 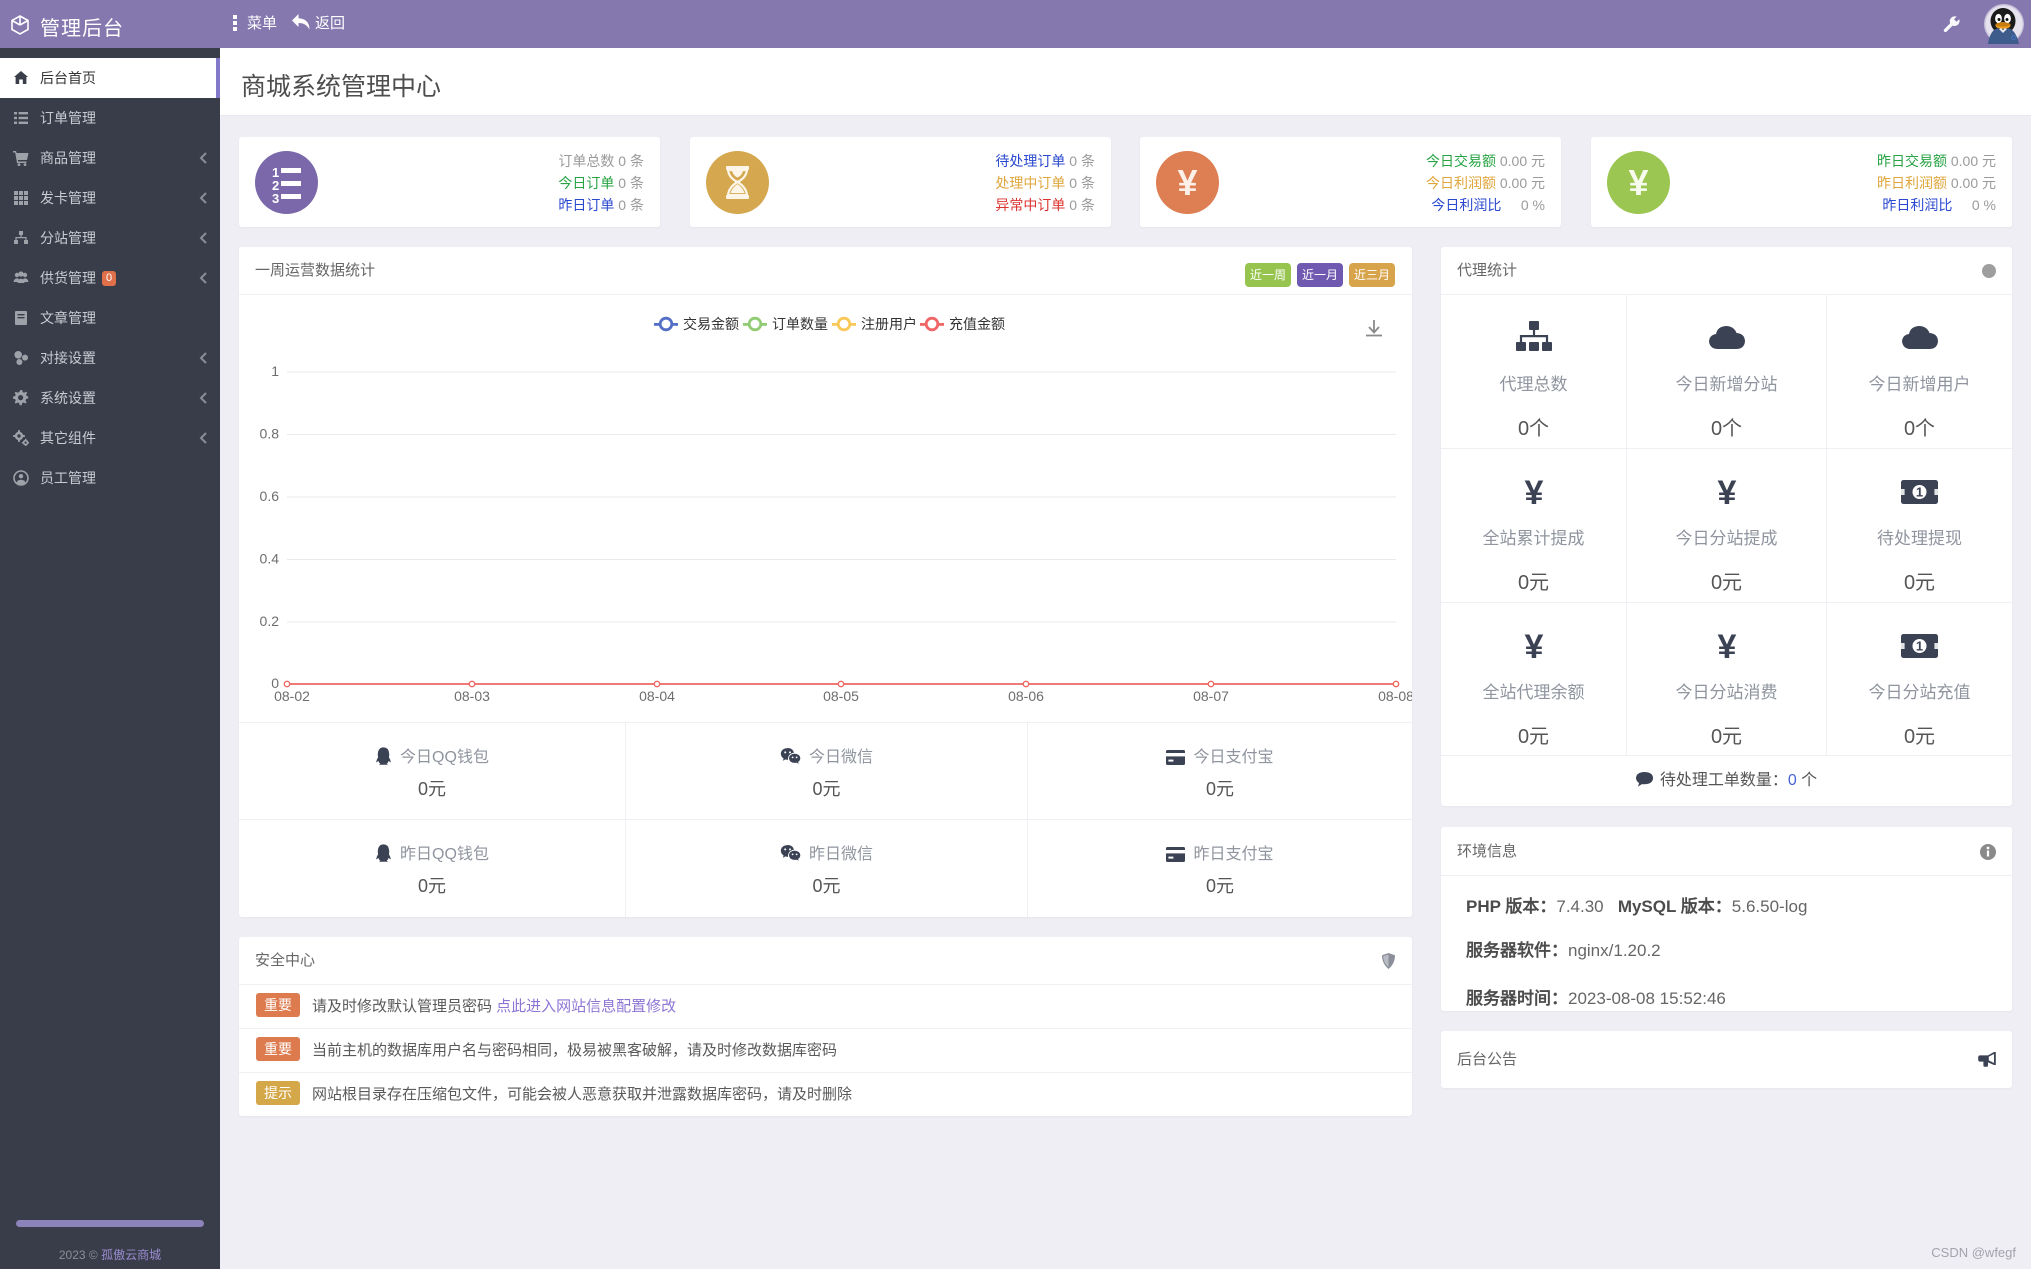 What do you see at coordinates (270, 434) in the screenshot?
I see `svg-text: 0.8` at bounding box center [270, 434].